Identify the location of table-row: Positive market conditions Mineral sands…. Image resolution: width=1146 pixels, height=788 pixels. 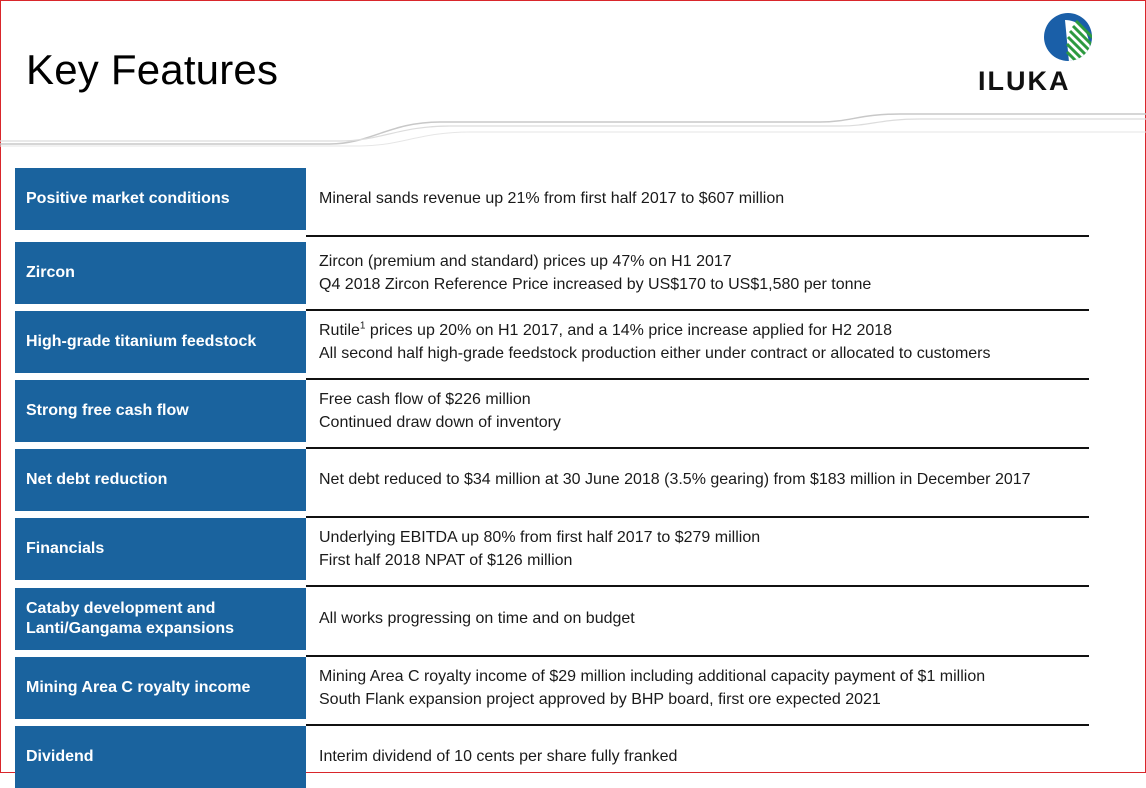
(552, 202).